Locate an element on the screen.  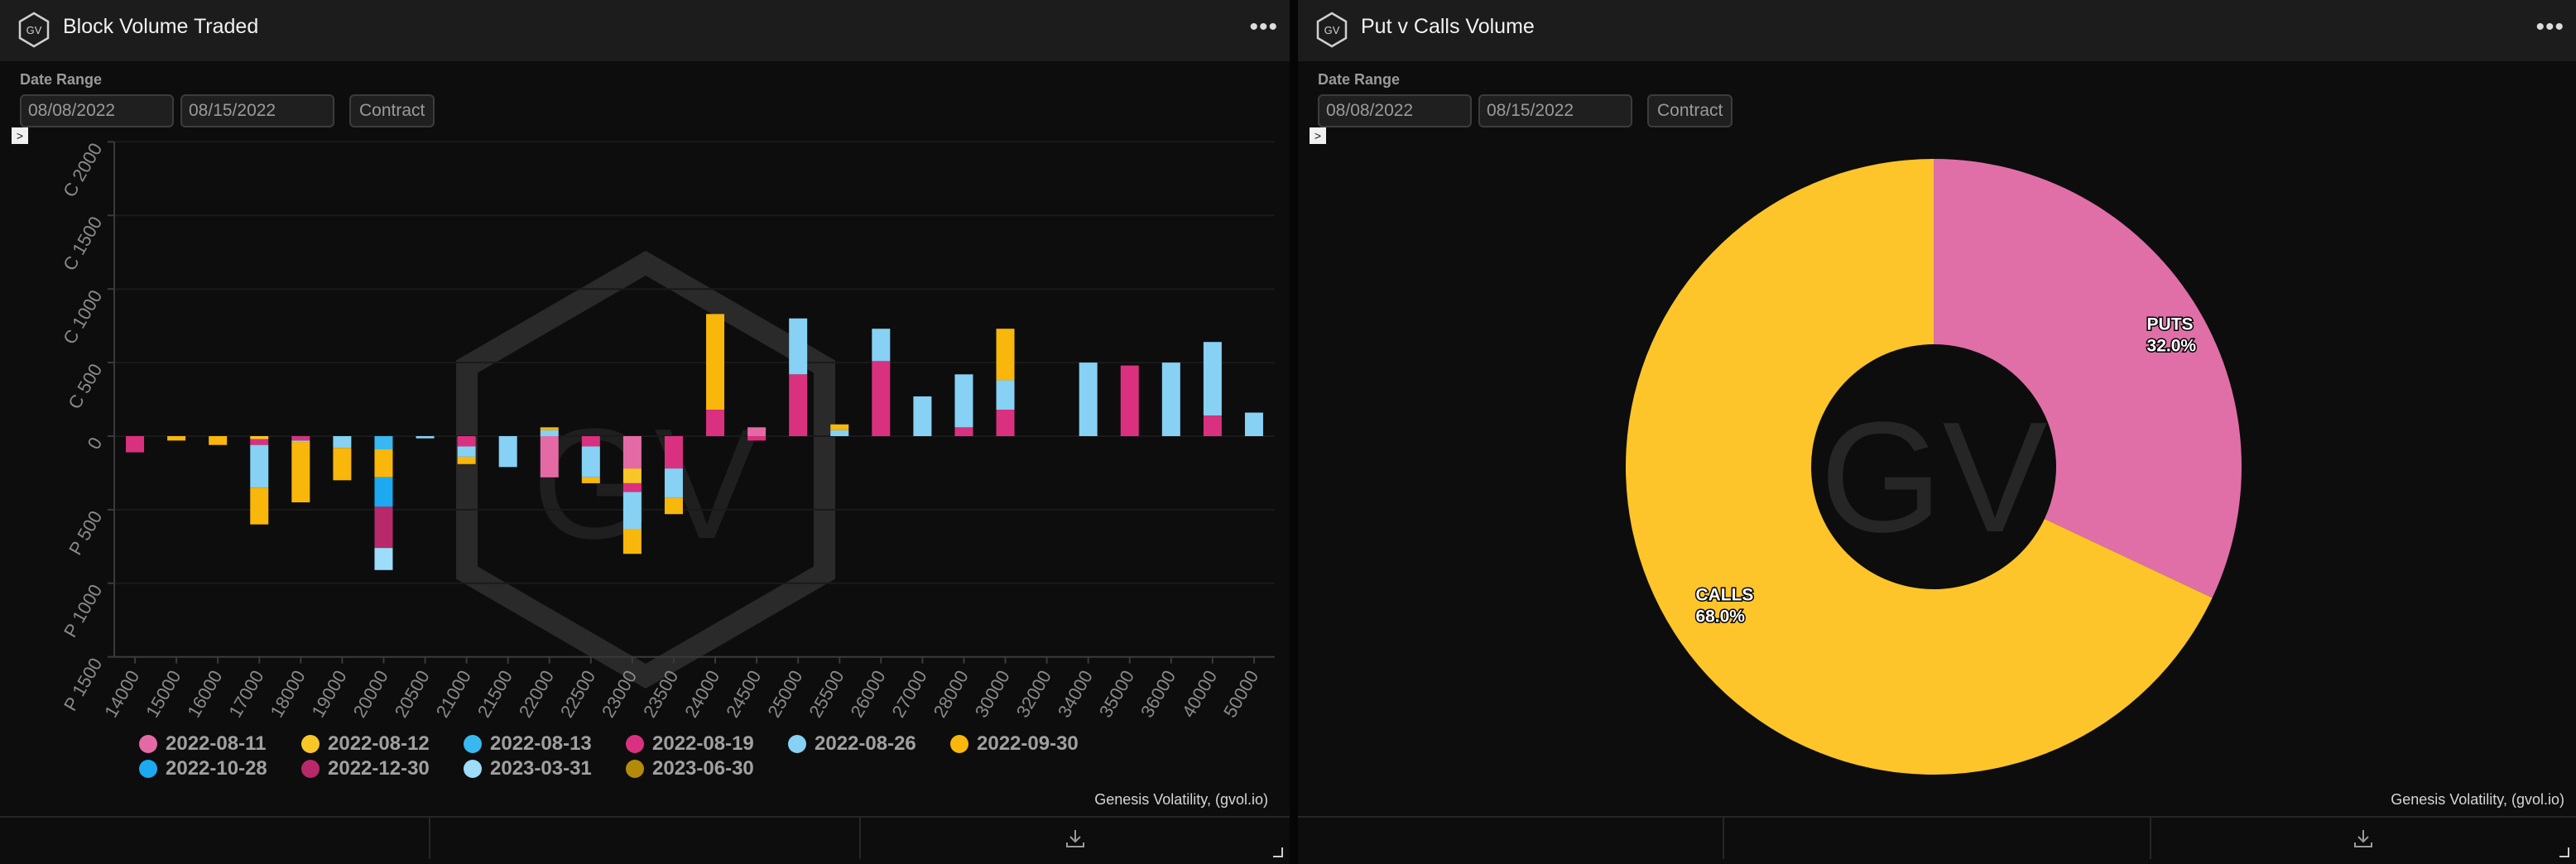
legend-item: 2022-08-11 is located at coordinates (202, 744).